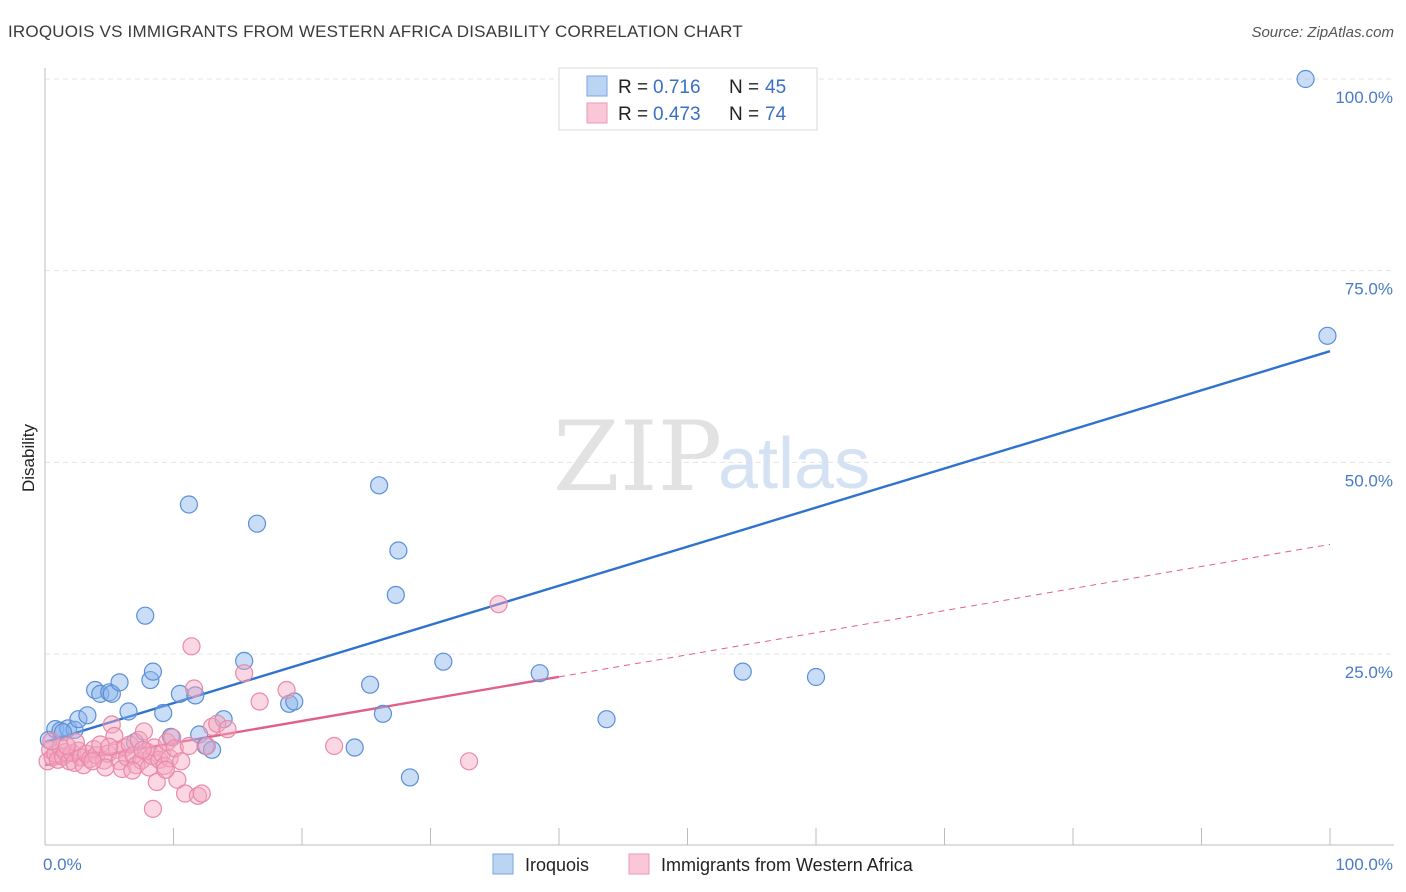 This screenshot has height=892, width=1406. I want to click on series-legend: Iroquois Immigrants from Western Africa, so click(703, 864).